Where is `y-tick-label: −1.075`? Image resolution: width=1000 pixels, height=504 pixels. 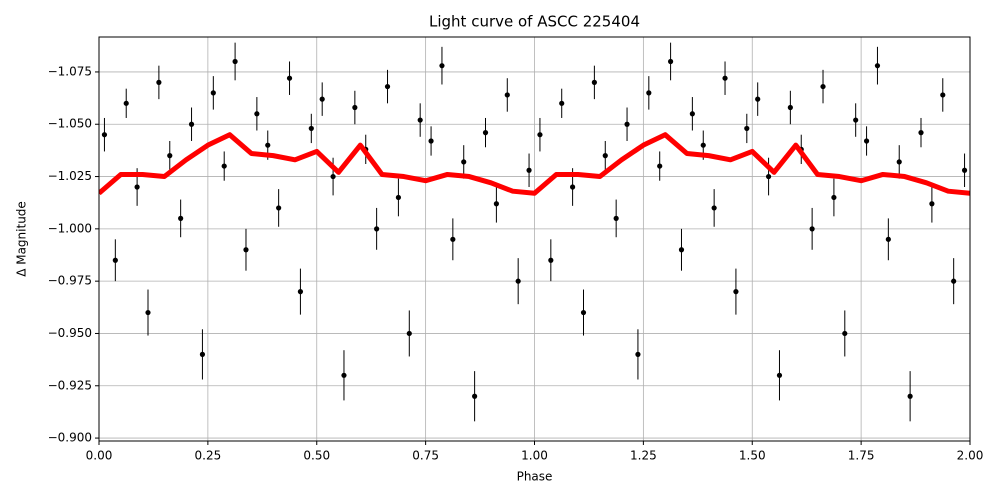
y-tick-label: −1.075 is located at coordinates (70, 71).